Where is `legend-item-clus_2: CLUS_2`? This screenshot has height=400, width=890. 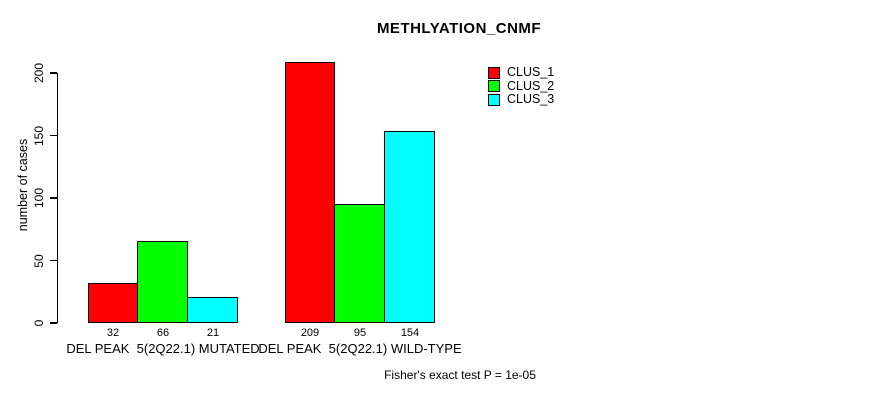
legend-item-clus_2: CLUS_2 is located at coordinates (521, 86).